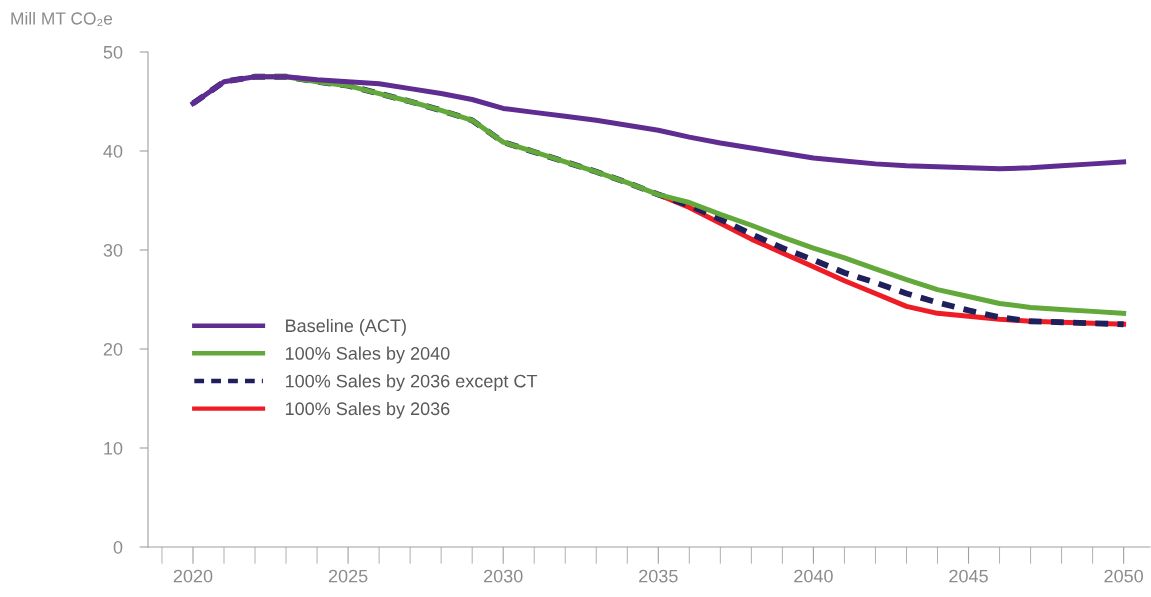  I want to click on y-tick-label: 20, so click(113, 349).